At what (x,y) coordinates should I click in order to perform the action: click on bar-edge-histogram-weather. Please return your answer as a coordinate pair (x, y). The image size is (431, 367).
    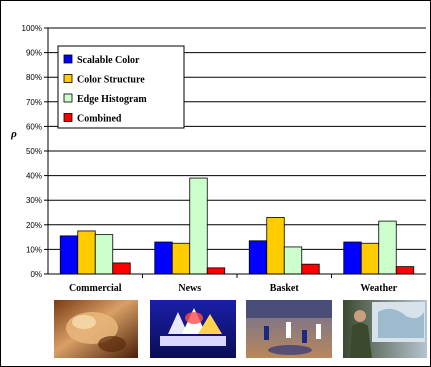
    Looking at the image, I should click on (387, 247).